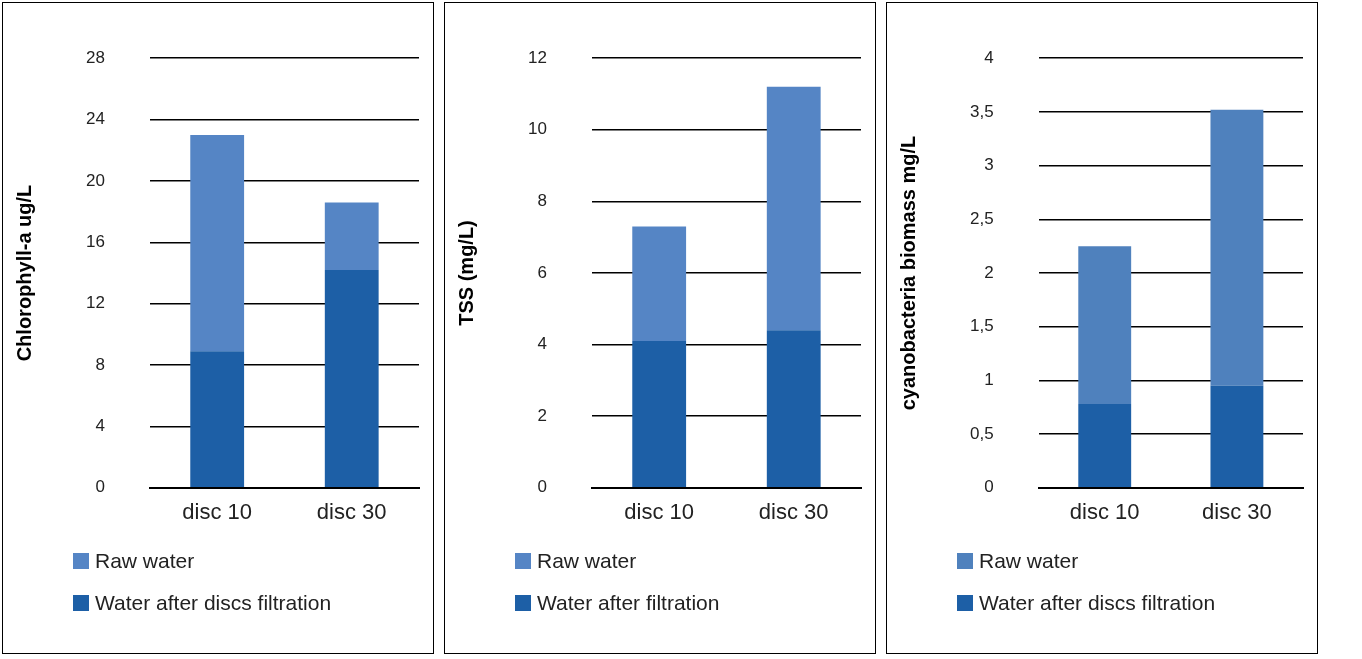  I want to click on y-axis-title: Chlorophyll-a ug/L, so click(23, 273).